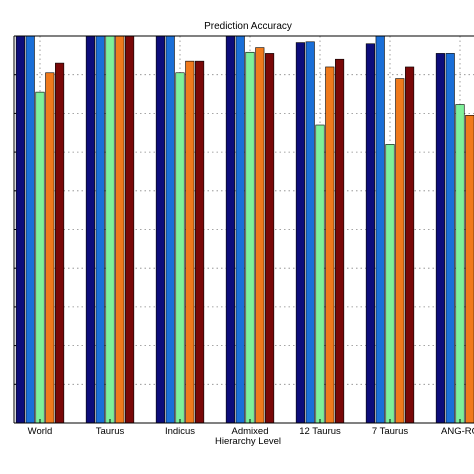  Describe the element at coordinates (320, 431) in the screenshot. I see `x-tick-label: 12 Taurus` at that location.